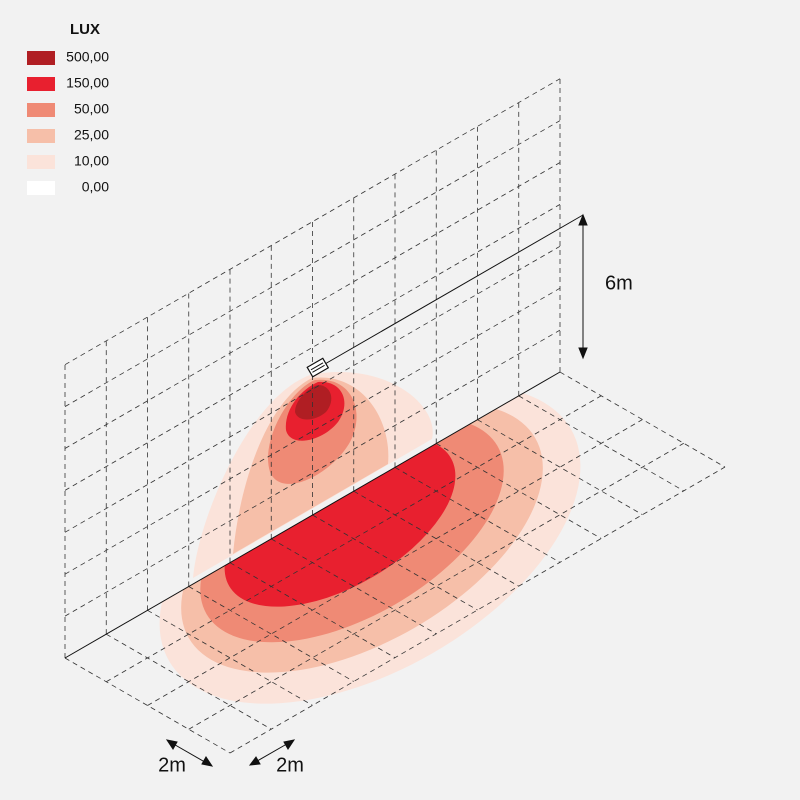 The width and height of the screenshot is (800, 800). I want to click on legend-label: 25,00, so click(91, 135).